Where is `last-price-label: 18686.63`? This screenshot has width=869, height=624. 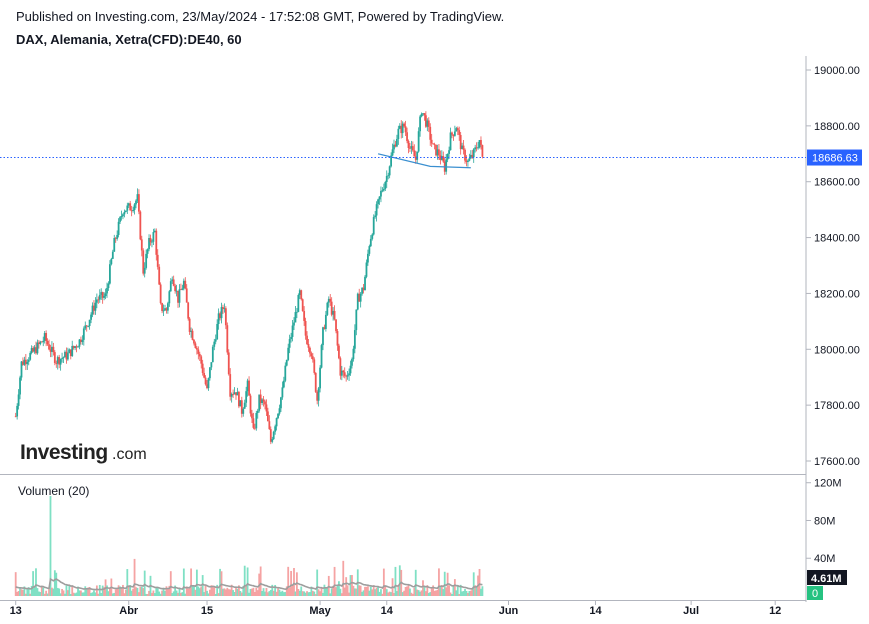 last-price-label: 18686.63 is located at coordinates (835, 159).